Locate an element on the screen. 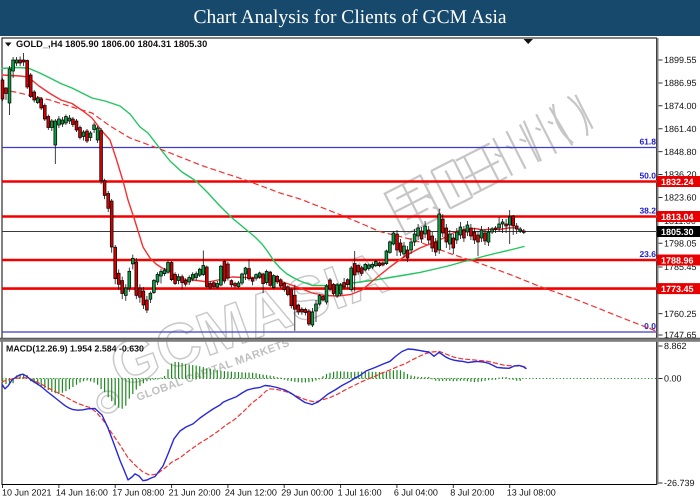  svg-text: 0.00 is located at coordinates (673, 379).